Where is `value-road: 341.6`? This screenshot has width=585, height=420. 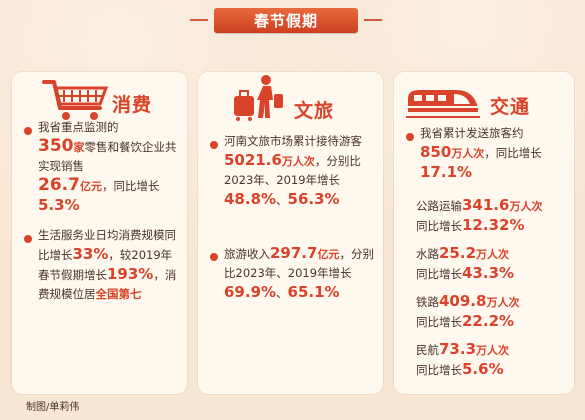
value-road: 341.6 is located at coordinates (486, 205).